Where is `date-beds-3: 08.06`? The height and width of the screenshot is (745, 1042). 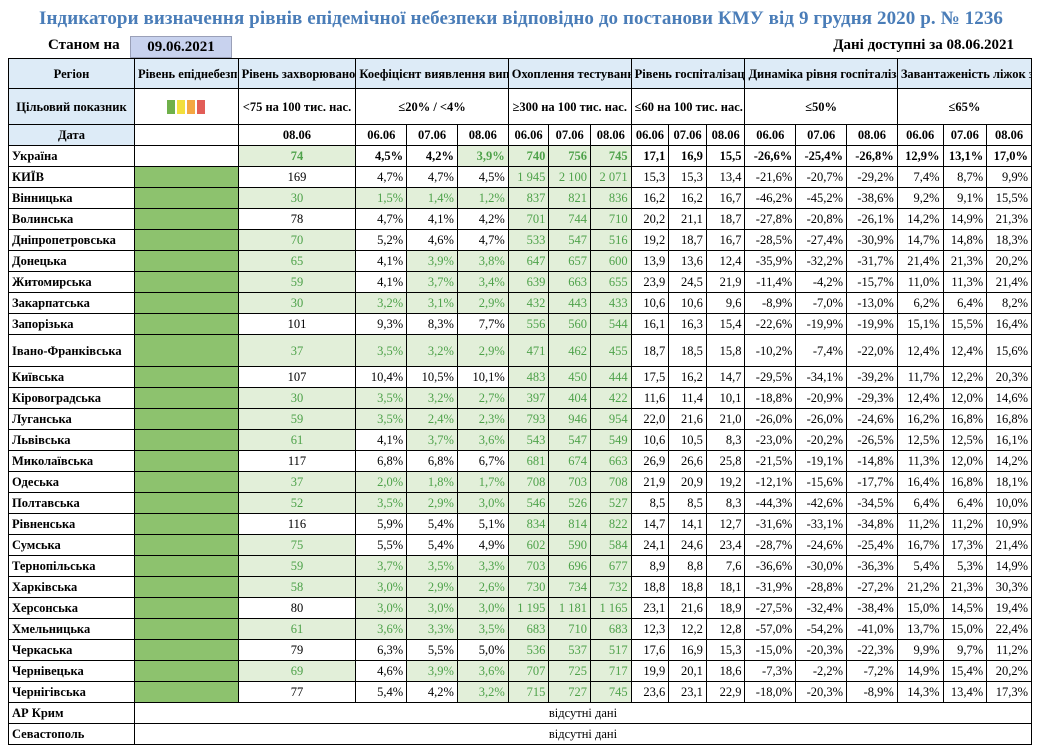 date-beds-3: 08.06 is located at coordinates (1009, 135).